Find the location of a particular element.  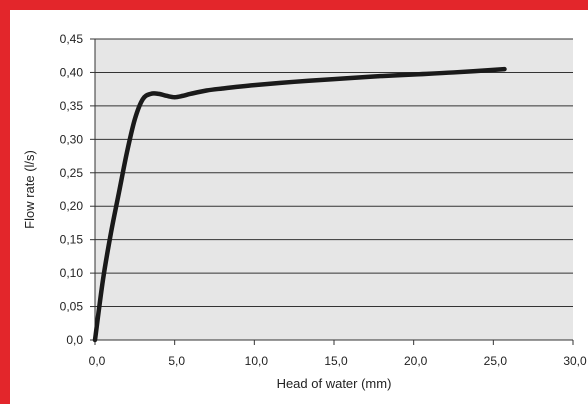

x-tick-label: 0,0 is located at coordinates (97, 361).